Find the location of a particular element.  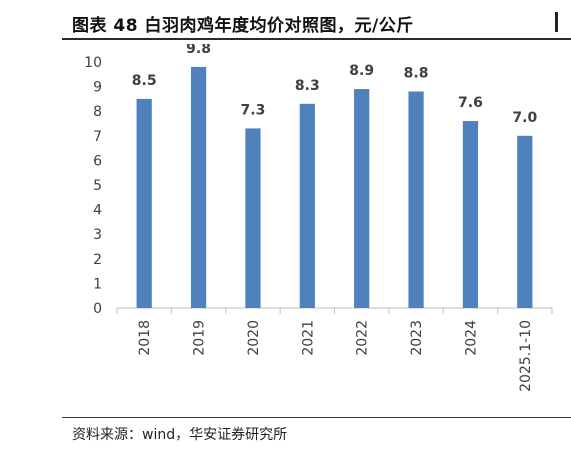

x-tick-label: 2018 is located at coordinates (145, 338).